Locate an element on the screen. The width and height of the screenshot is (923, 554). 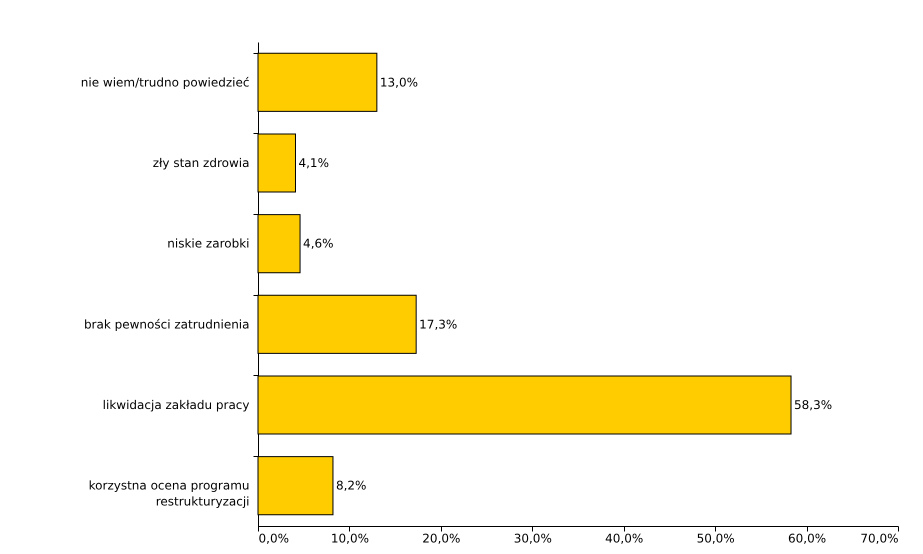
y-tick-label: nie wiem/trudno powiedzieć is located at coordinates (165, 82).